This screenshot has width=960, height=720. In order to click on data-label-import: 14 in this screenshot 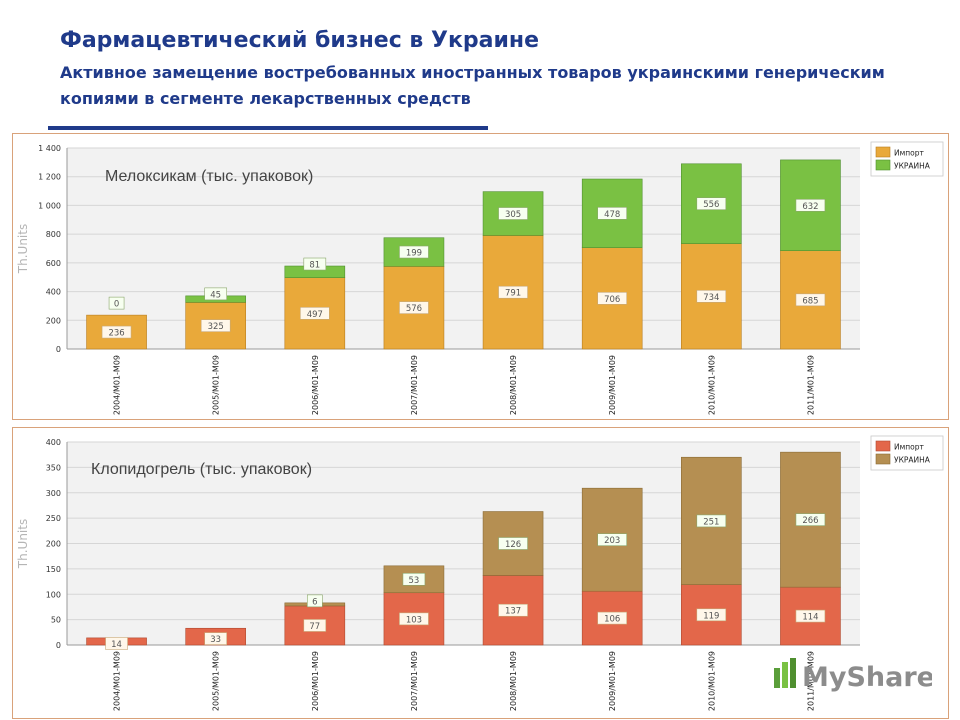, I will do `click(116, 645)`.